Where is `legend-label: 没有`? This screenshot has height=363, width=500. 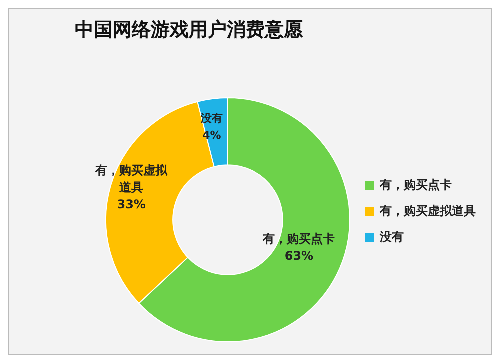 legend-label: 没有 is located at coordinates (392, 237).